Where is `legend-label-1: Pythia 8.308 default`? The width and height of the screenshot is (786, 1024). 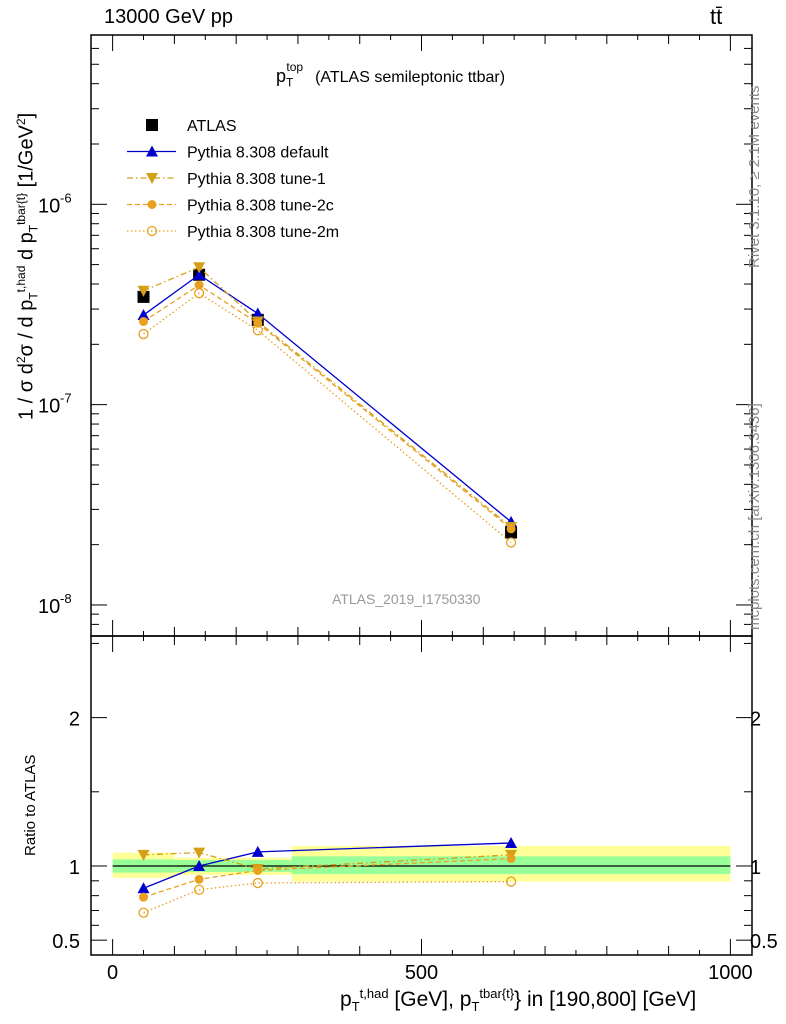 legend-label-1: Pythia 8.308 default is located at coordinates (258, 153).